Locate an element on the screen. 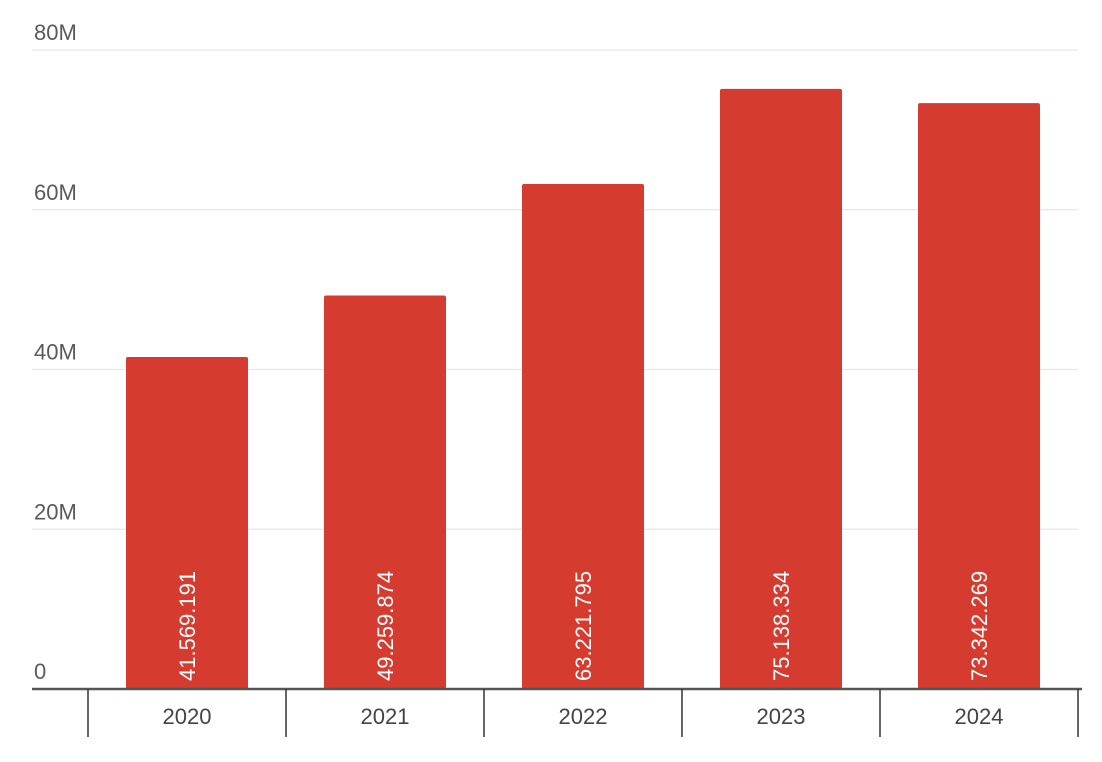 The image size is (1102, 762). x-tick-label: 2020 is located at coordinates (187, 716).